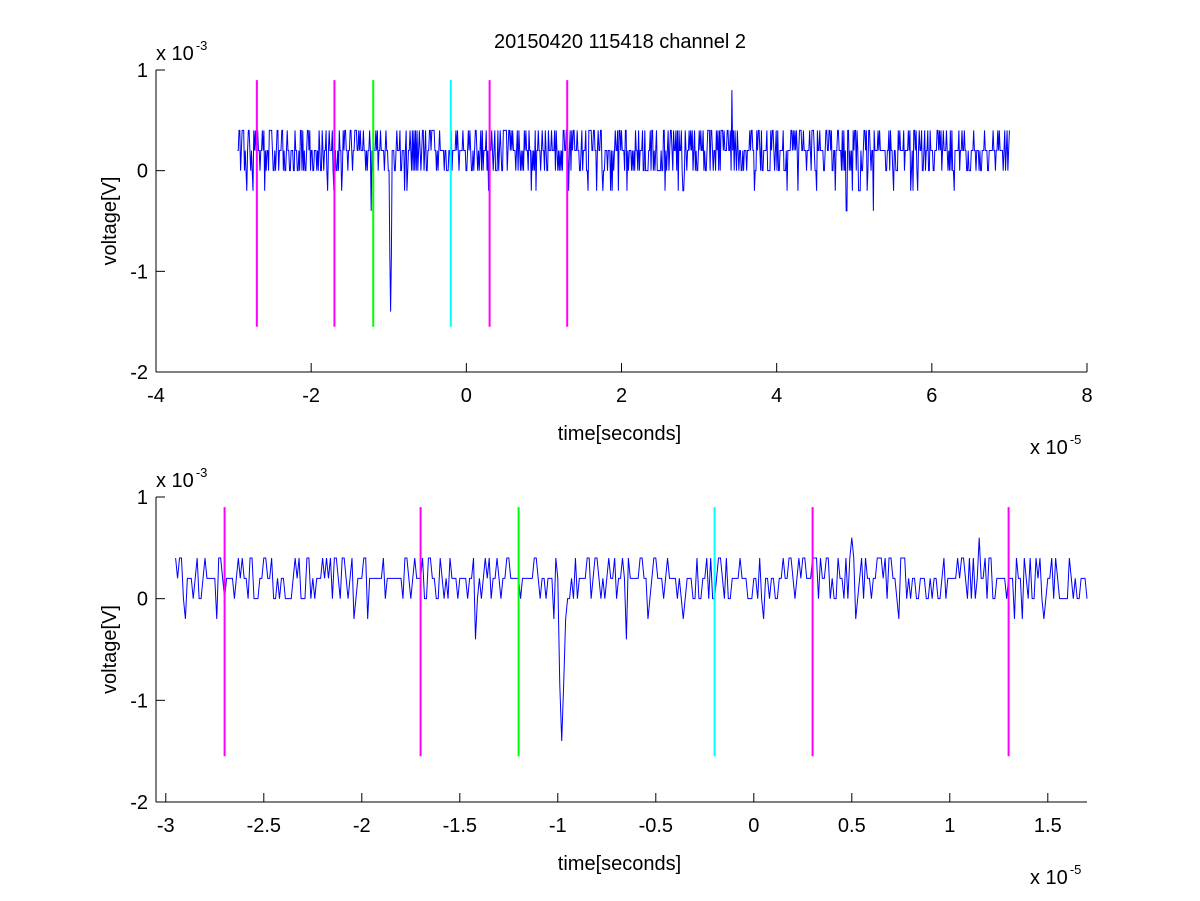 The height and width of the screenshot is (901, 1200). What do you see at coordinates (166, 826) in the screenshot?
I see `x-tick-label: -3` at bounding box center [166, 826].